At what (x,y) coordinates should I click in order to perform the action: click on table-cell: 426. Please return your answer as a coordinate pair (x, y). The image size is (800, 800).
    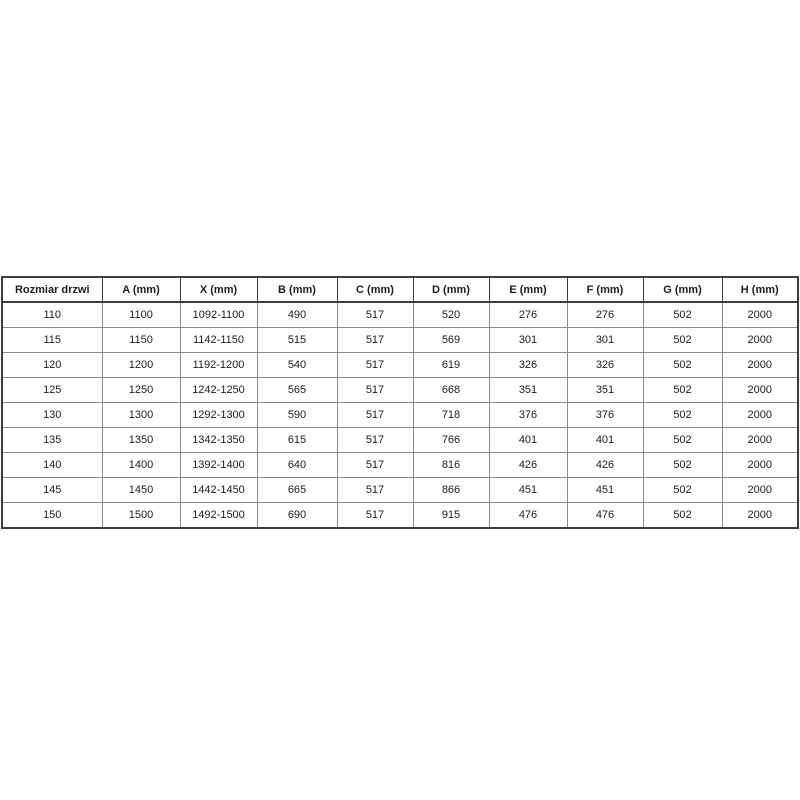
    Looking at the image, I should click on (605, 465).